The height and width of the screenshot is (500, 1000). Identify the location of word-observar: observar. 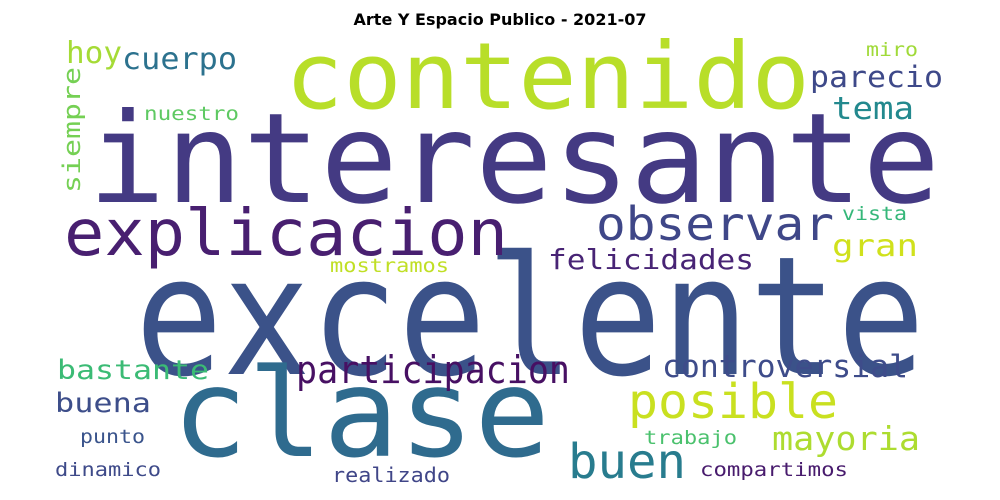
(715, 224).